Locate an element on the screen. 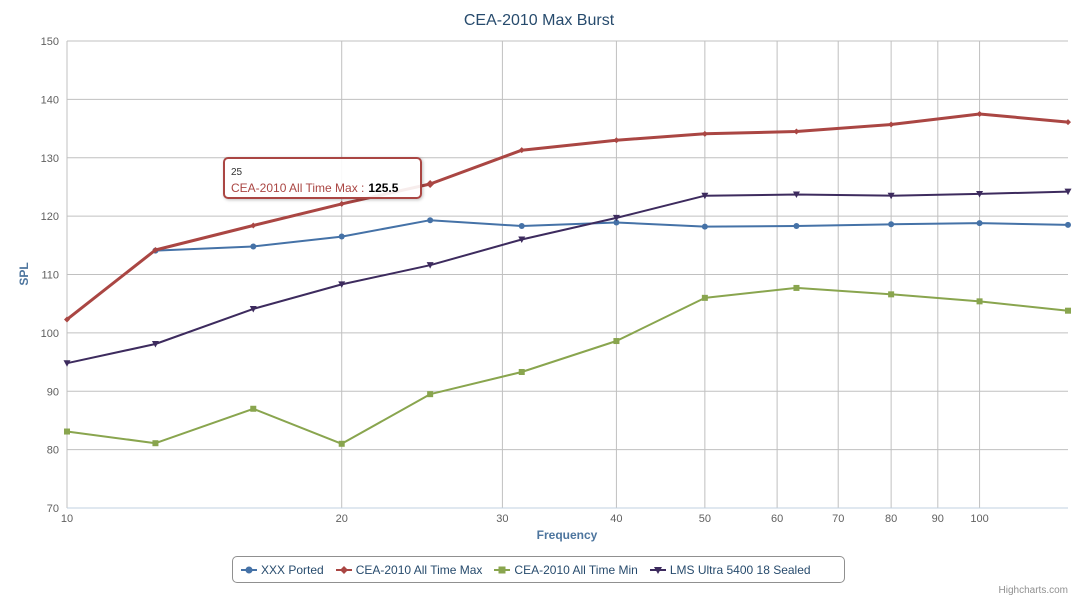  legend-label: XXX Ported is located at coordinates (292, 569).